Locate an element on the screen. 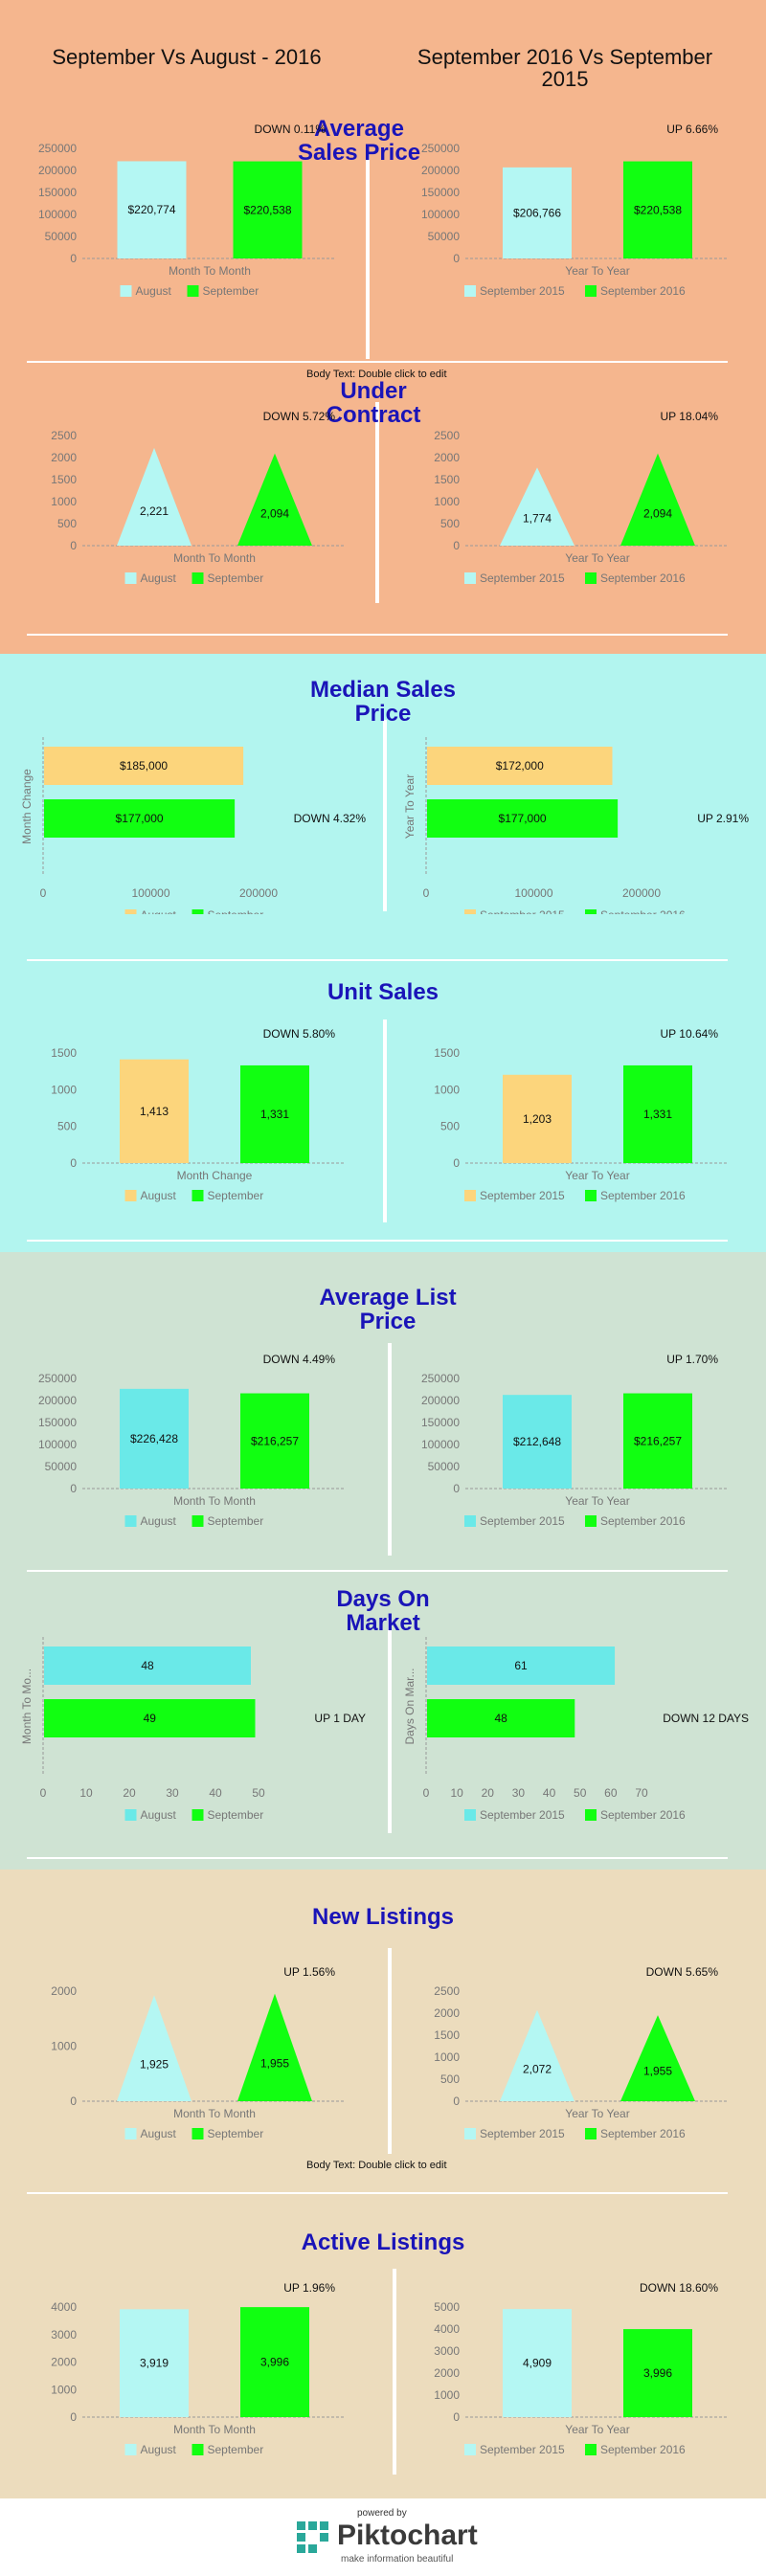  data-label: 1,413 is located at coordinates (155, 1111).